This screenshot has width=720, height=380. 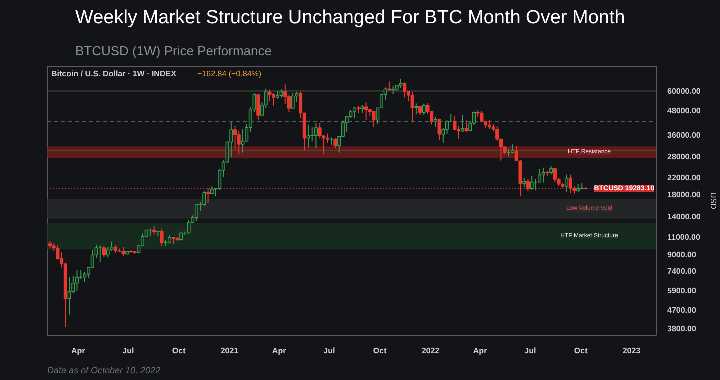 I want to click on x-tick-label: 2021, so click(x=230, y=351).